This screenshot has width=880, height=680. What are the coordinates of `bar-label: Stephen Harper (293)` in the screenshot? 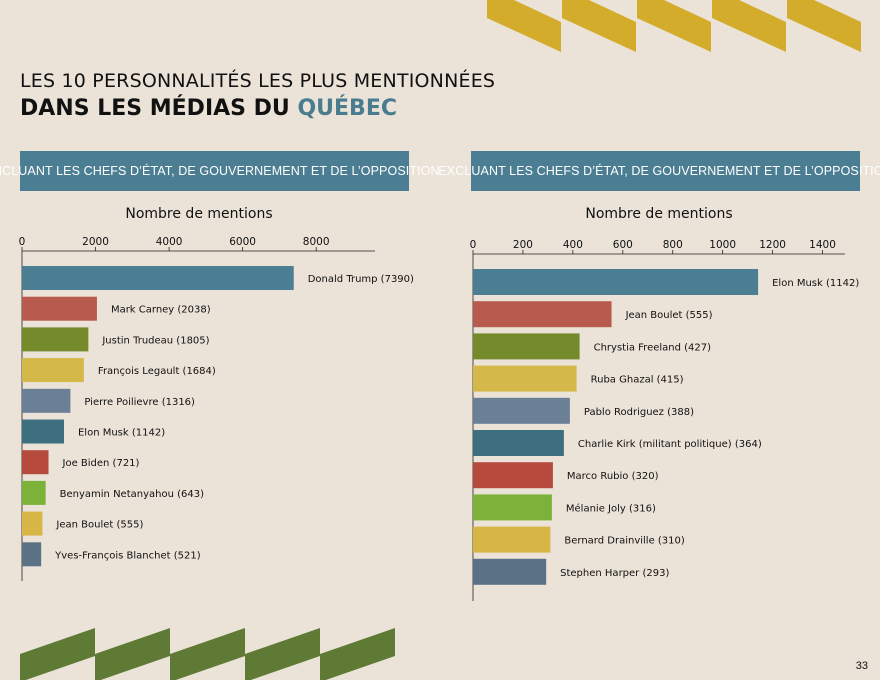 It's located at (614, 573).